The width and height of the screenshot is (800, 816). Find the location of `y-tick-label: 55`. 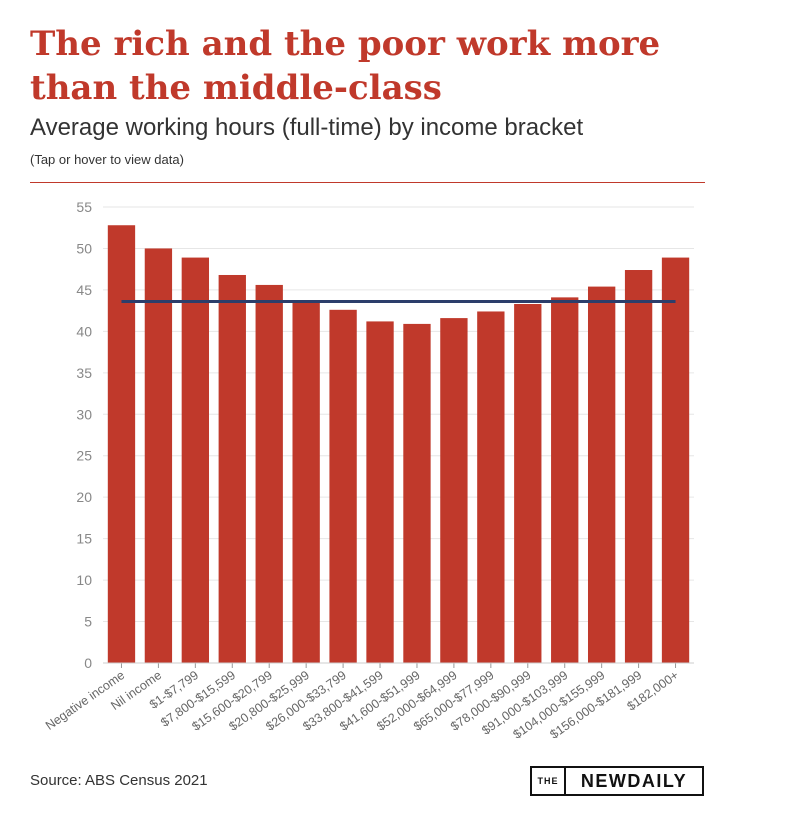

y-tick-label: 55 is located at coordinates (84, 207).